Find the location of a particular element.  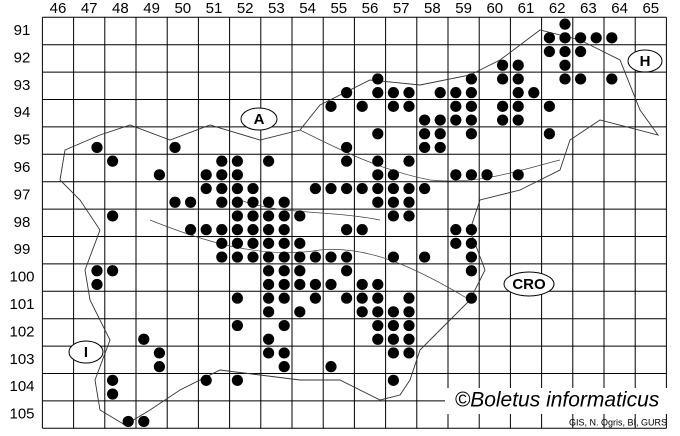

row-label: 103 is located at coordinates (21, 359).